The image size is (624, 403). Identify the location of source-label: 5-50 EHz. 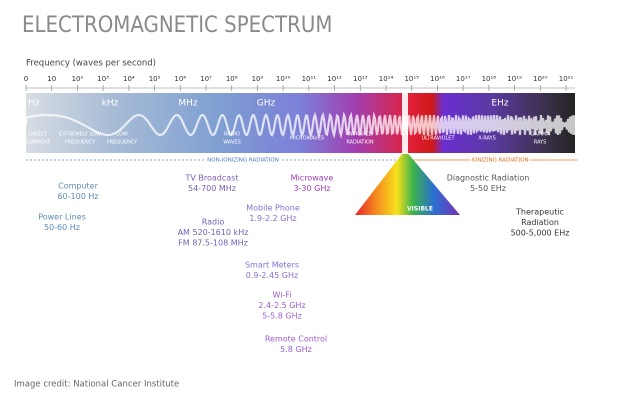
(488, 188).